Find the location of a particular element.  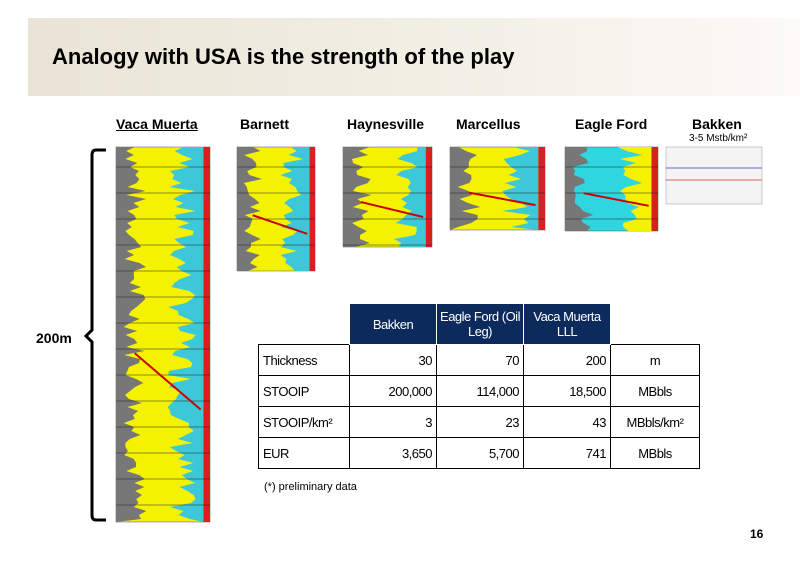

cell: 3,650 is located at coordinates (393, 453).